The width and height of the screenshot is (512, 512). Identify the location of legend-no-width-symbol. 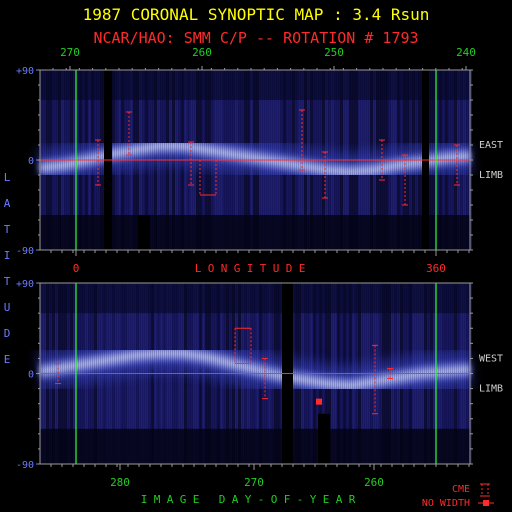
(486, 503).